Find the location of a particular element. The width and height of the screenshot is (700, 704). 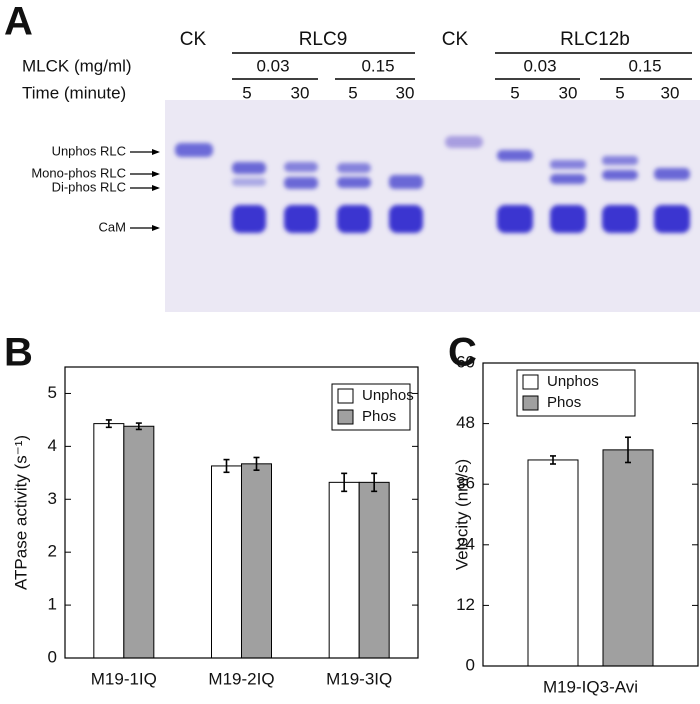

band-label: Di-phos RLC is located at coordinates (89, 186).